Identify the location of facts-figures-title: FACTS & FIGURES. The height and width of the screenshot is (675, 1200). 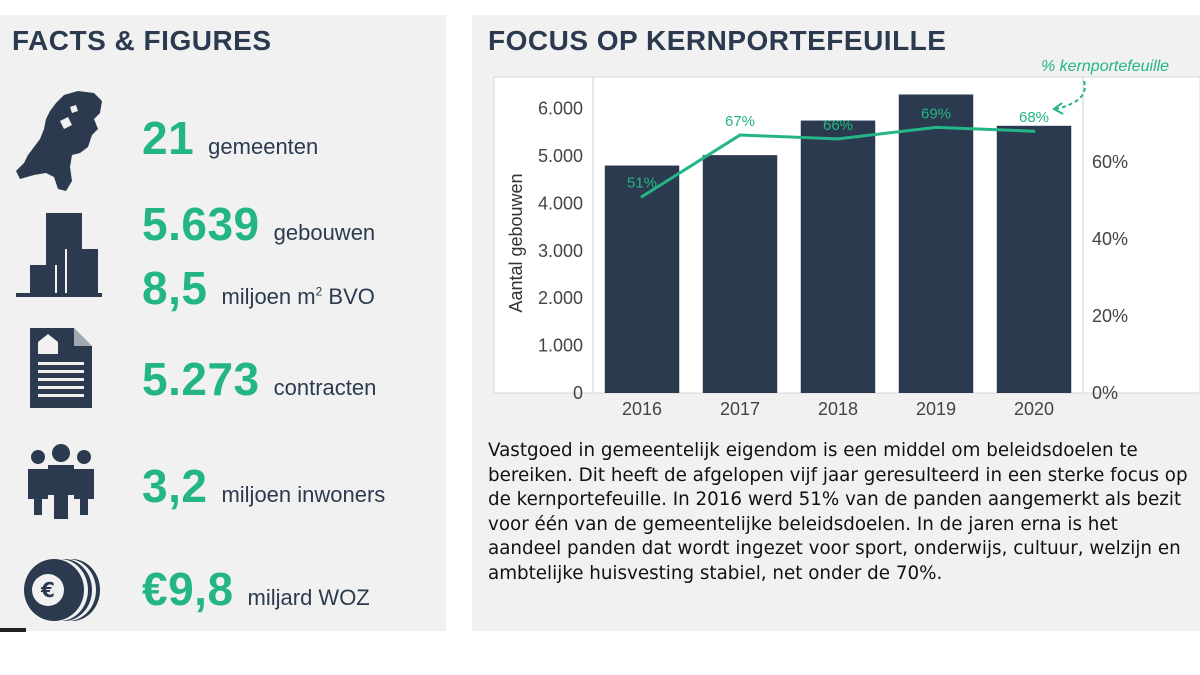
(142, 40).